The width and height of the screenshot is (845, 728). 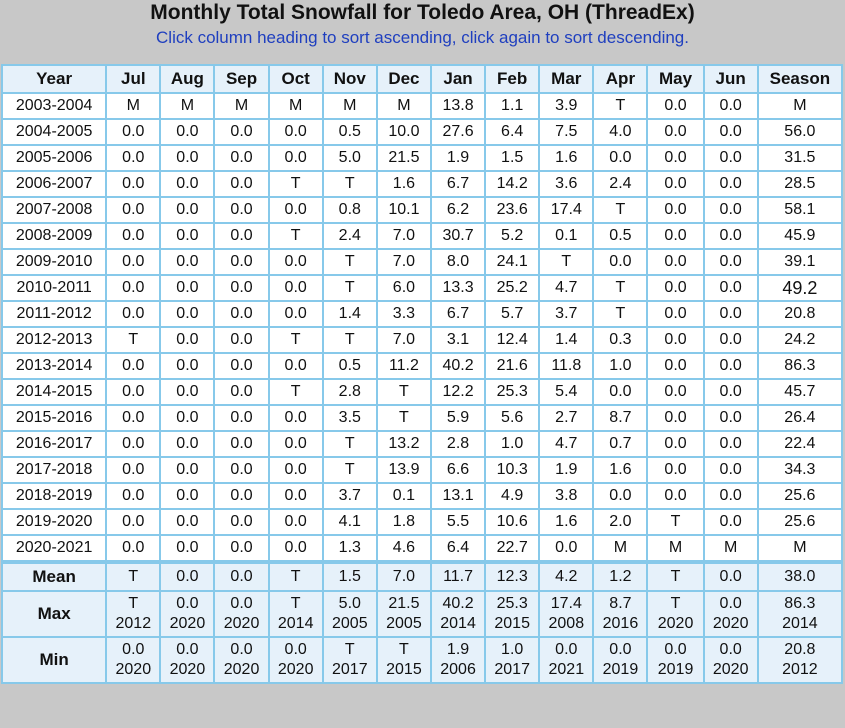 What do you see at coordinates (512, 79) in the screenshot?
I see `sort-heading-feb: Feb` at bounding box center [512, 79].